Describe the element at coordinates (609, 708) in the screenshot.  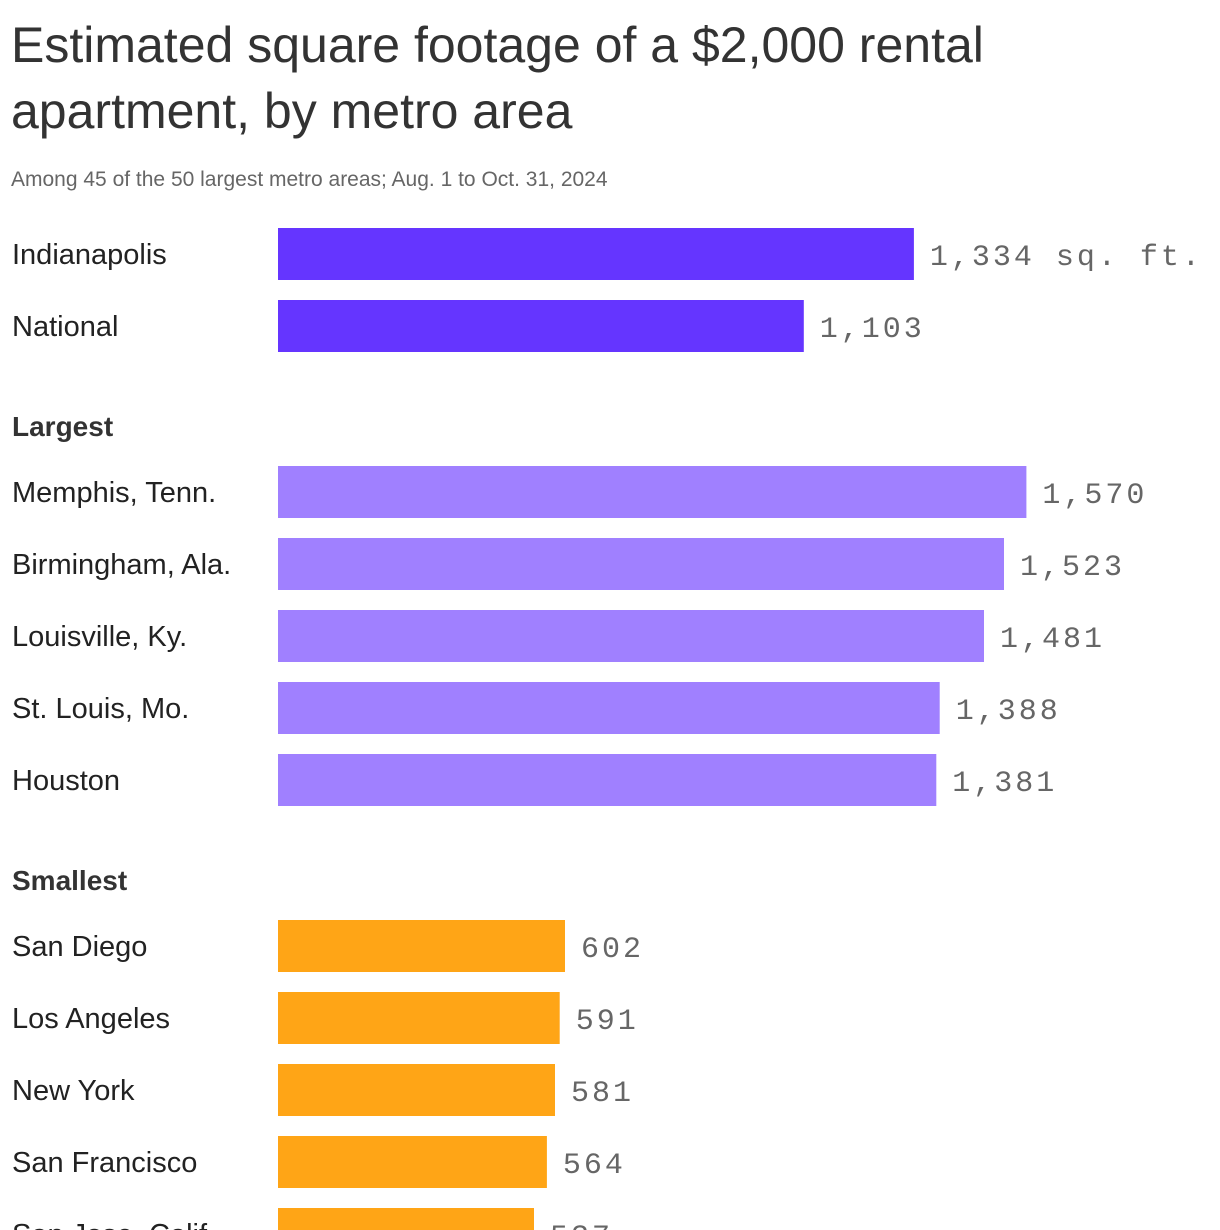
I see `bar-st-louis-mo` at that location.